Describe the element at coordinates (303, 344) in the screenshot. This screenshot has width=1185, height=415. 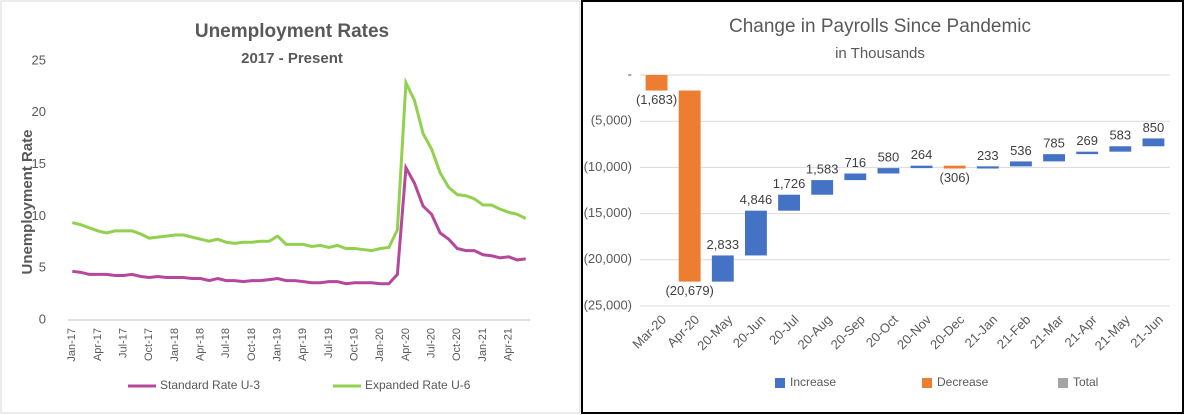
I see `x-tick-label: Apr-19` at that location.